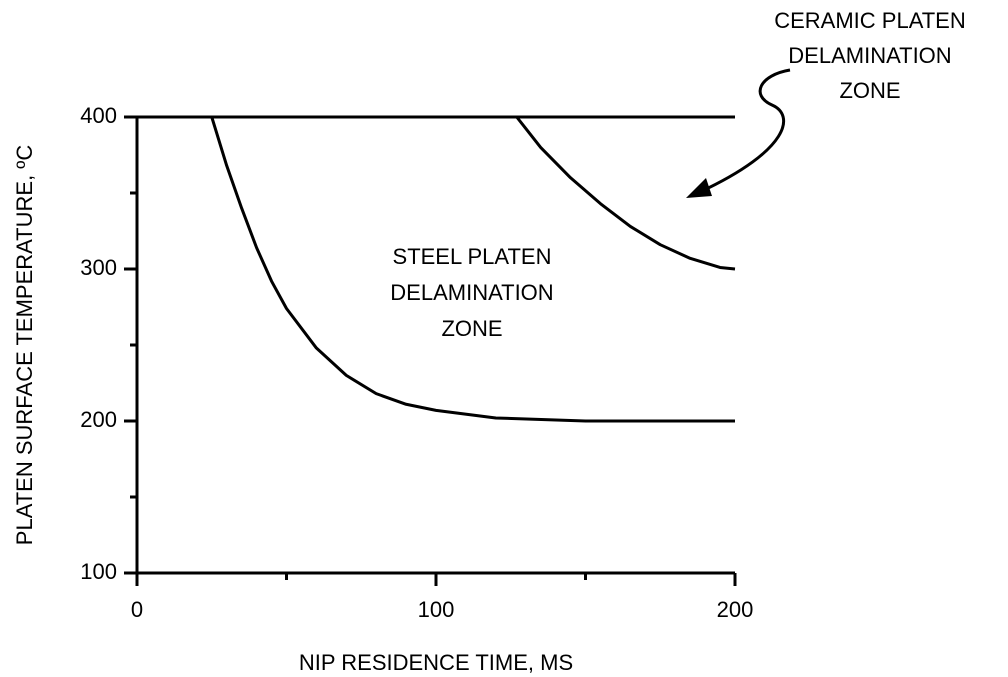 Image resolution: width=1008 pixels, height=677 pixels. Describe the element at coordinates (745, 131) in the screenshot. I see `annotation-arrow` at that location.